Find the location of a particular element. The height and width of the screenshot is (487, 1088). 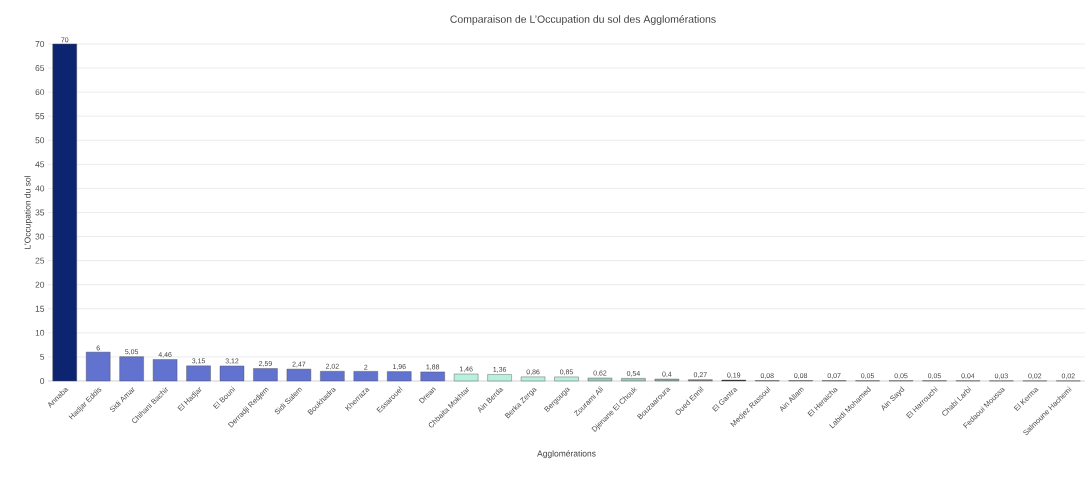

y-tick-label: 5 is located at coordinates (42, 356).